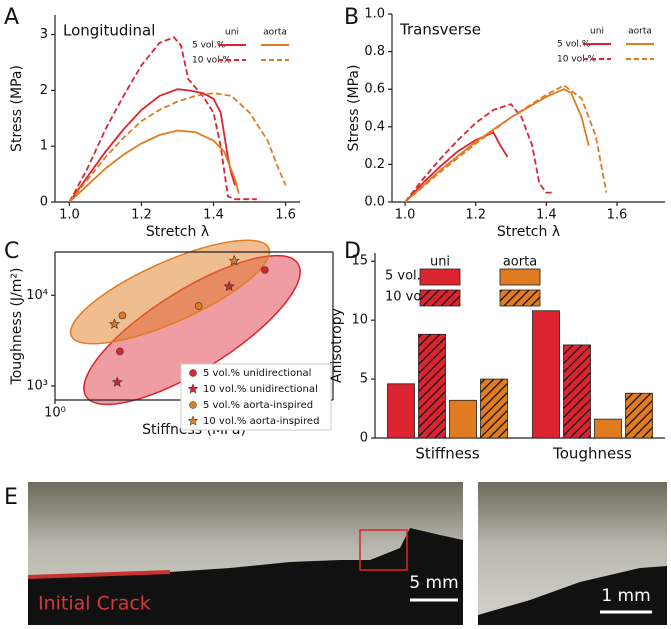 Image resolution: width=671 pixels, height=629 pixels. Describe the element at coordinates (55, 413) in the screenshot. I see `x-tick-label: 10⁰` at that location.